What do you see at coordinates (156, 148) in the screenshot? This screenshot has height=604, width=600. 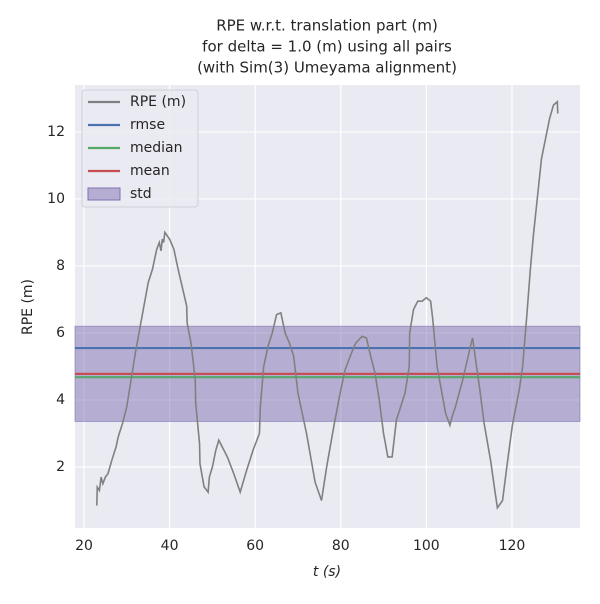 I see `legend-label: median` at bounding box center [156, 148].